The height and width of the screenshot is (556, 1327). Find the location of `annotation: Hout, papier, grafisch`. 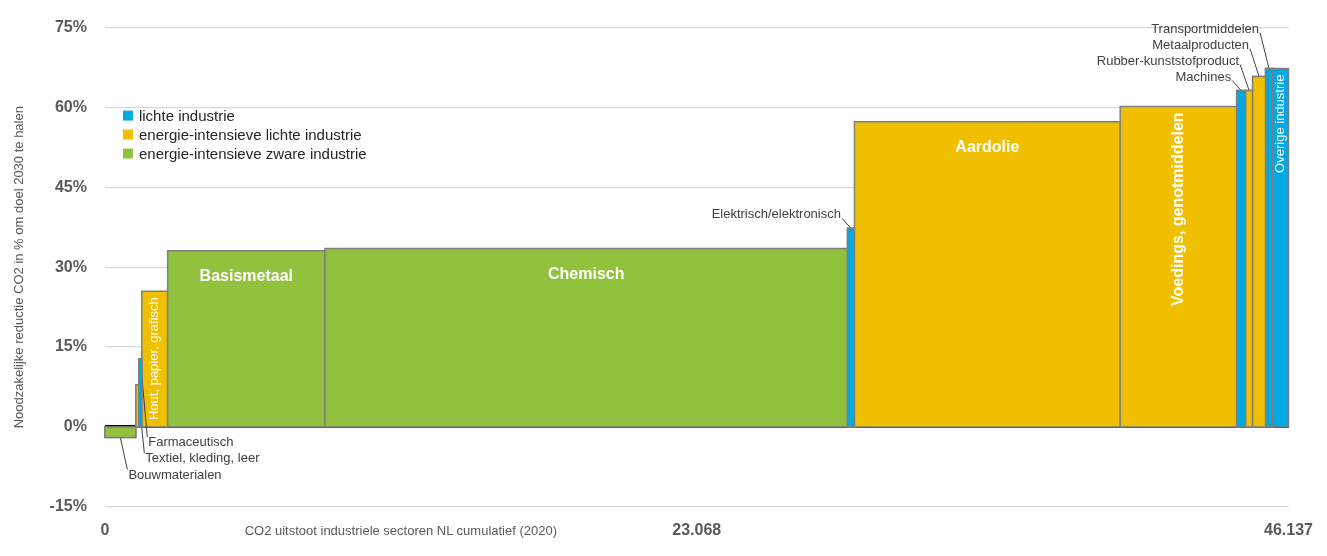

annotation: Hout, papier, grafisch is located at coordinates (154, 359).